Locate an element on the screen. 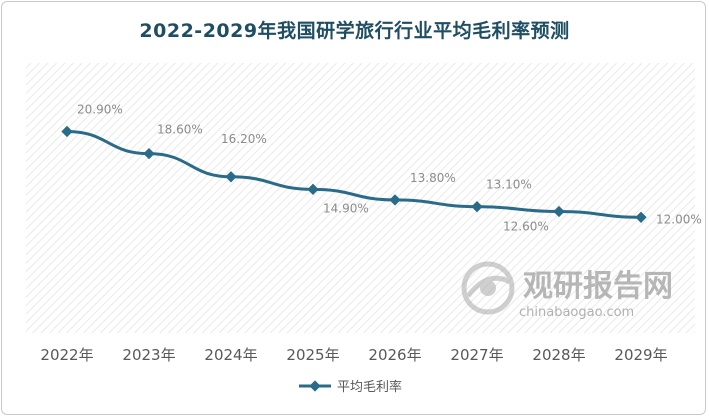 The image size is (709, 418). watermark: 观研报告网 chinabaogao.com is located at coordinates (567, 290).